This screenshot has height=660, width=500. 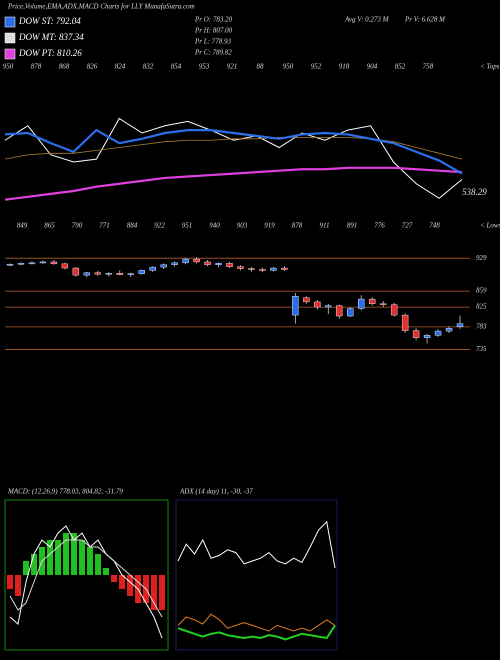 What do you see at coordinates (425, 20) in the screenshot?
I see `stat: Pr V: 6.628 M` at bounding box center [425, 20].